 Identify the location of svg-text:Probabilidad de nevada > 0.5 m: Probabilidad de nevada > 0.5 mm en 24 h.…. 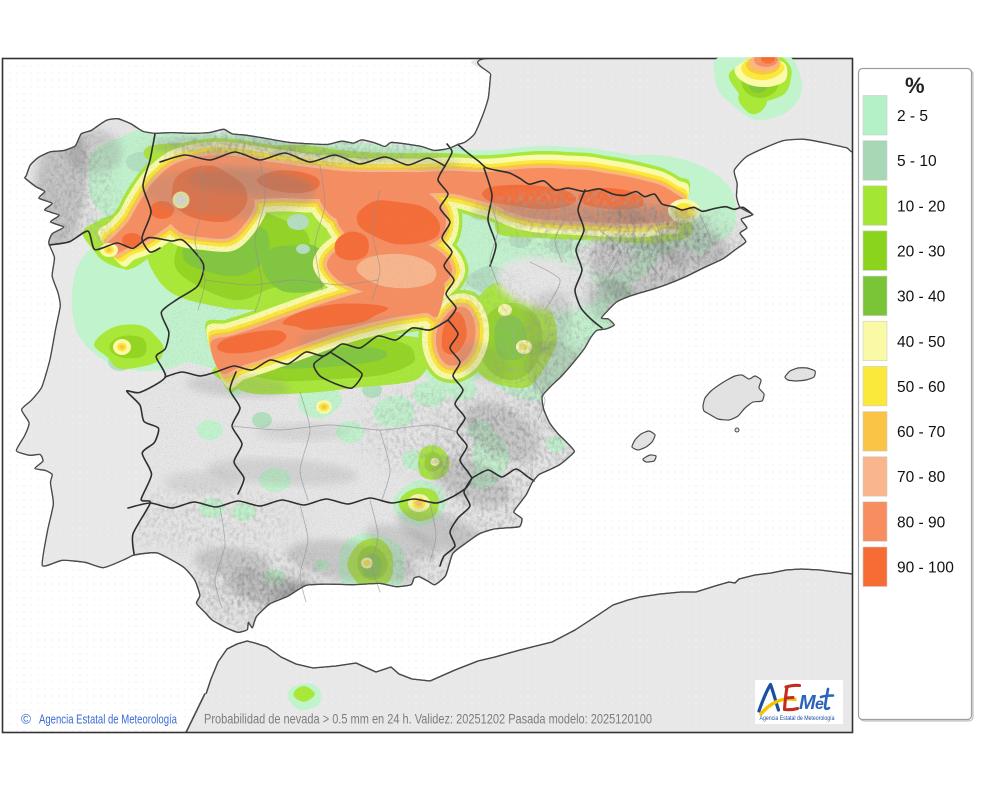
(428, 719).